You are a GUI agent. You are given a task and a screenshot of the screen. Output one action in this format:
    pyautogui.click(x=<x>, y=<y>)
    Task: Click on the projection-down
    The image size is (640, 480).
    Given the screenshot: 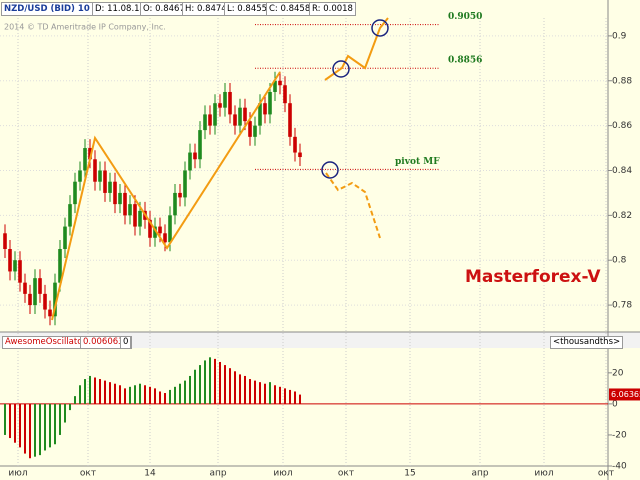 What is the action you would take?
    pyautogui.click(x=353, y=205)
    